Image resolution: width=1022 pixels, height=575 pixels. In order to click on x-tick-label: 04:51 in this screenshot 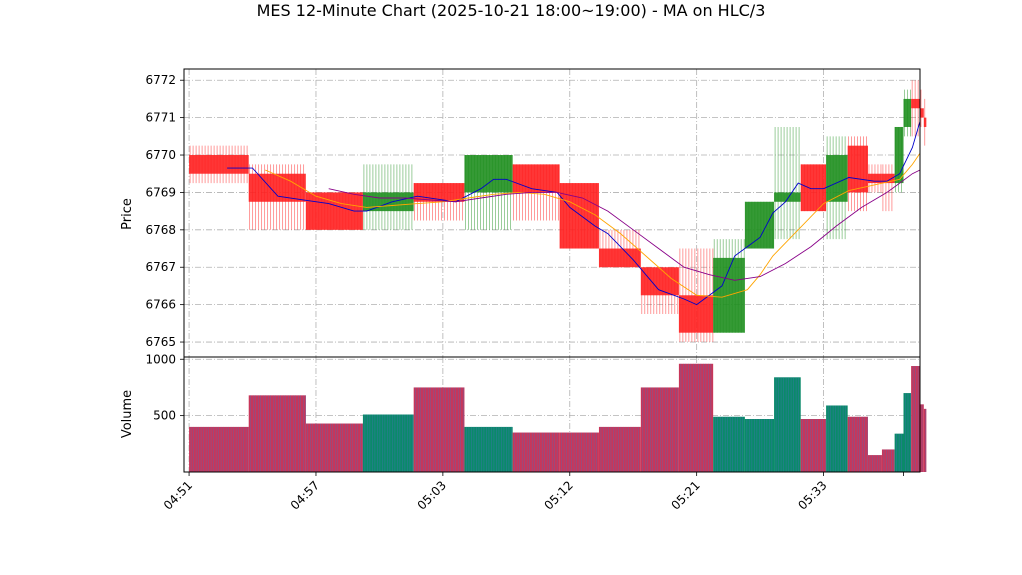, I will do `click(178, 495)`.